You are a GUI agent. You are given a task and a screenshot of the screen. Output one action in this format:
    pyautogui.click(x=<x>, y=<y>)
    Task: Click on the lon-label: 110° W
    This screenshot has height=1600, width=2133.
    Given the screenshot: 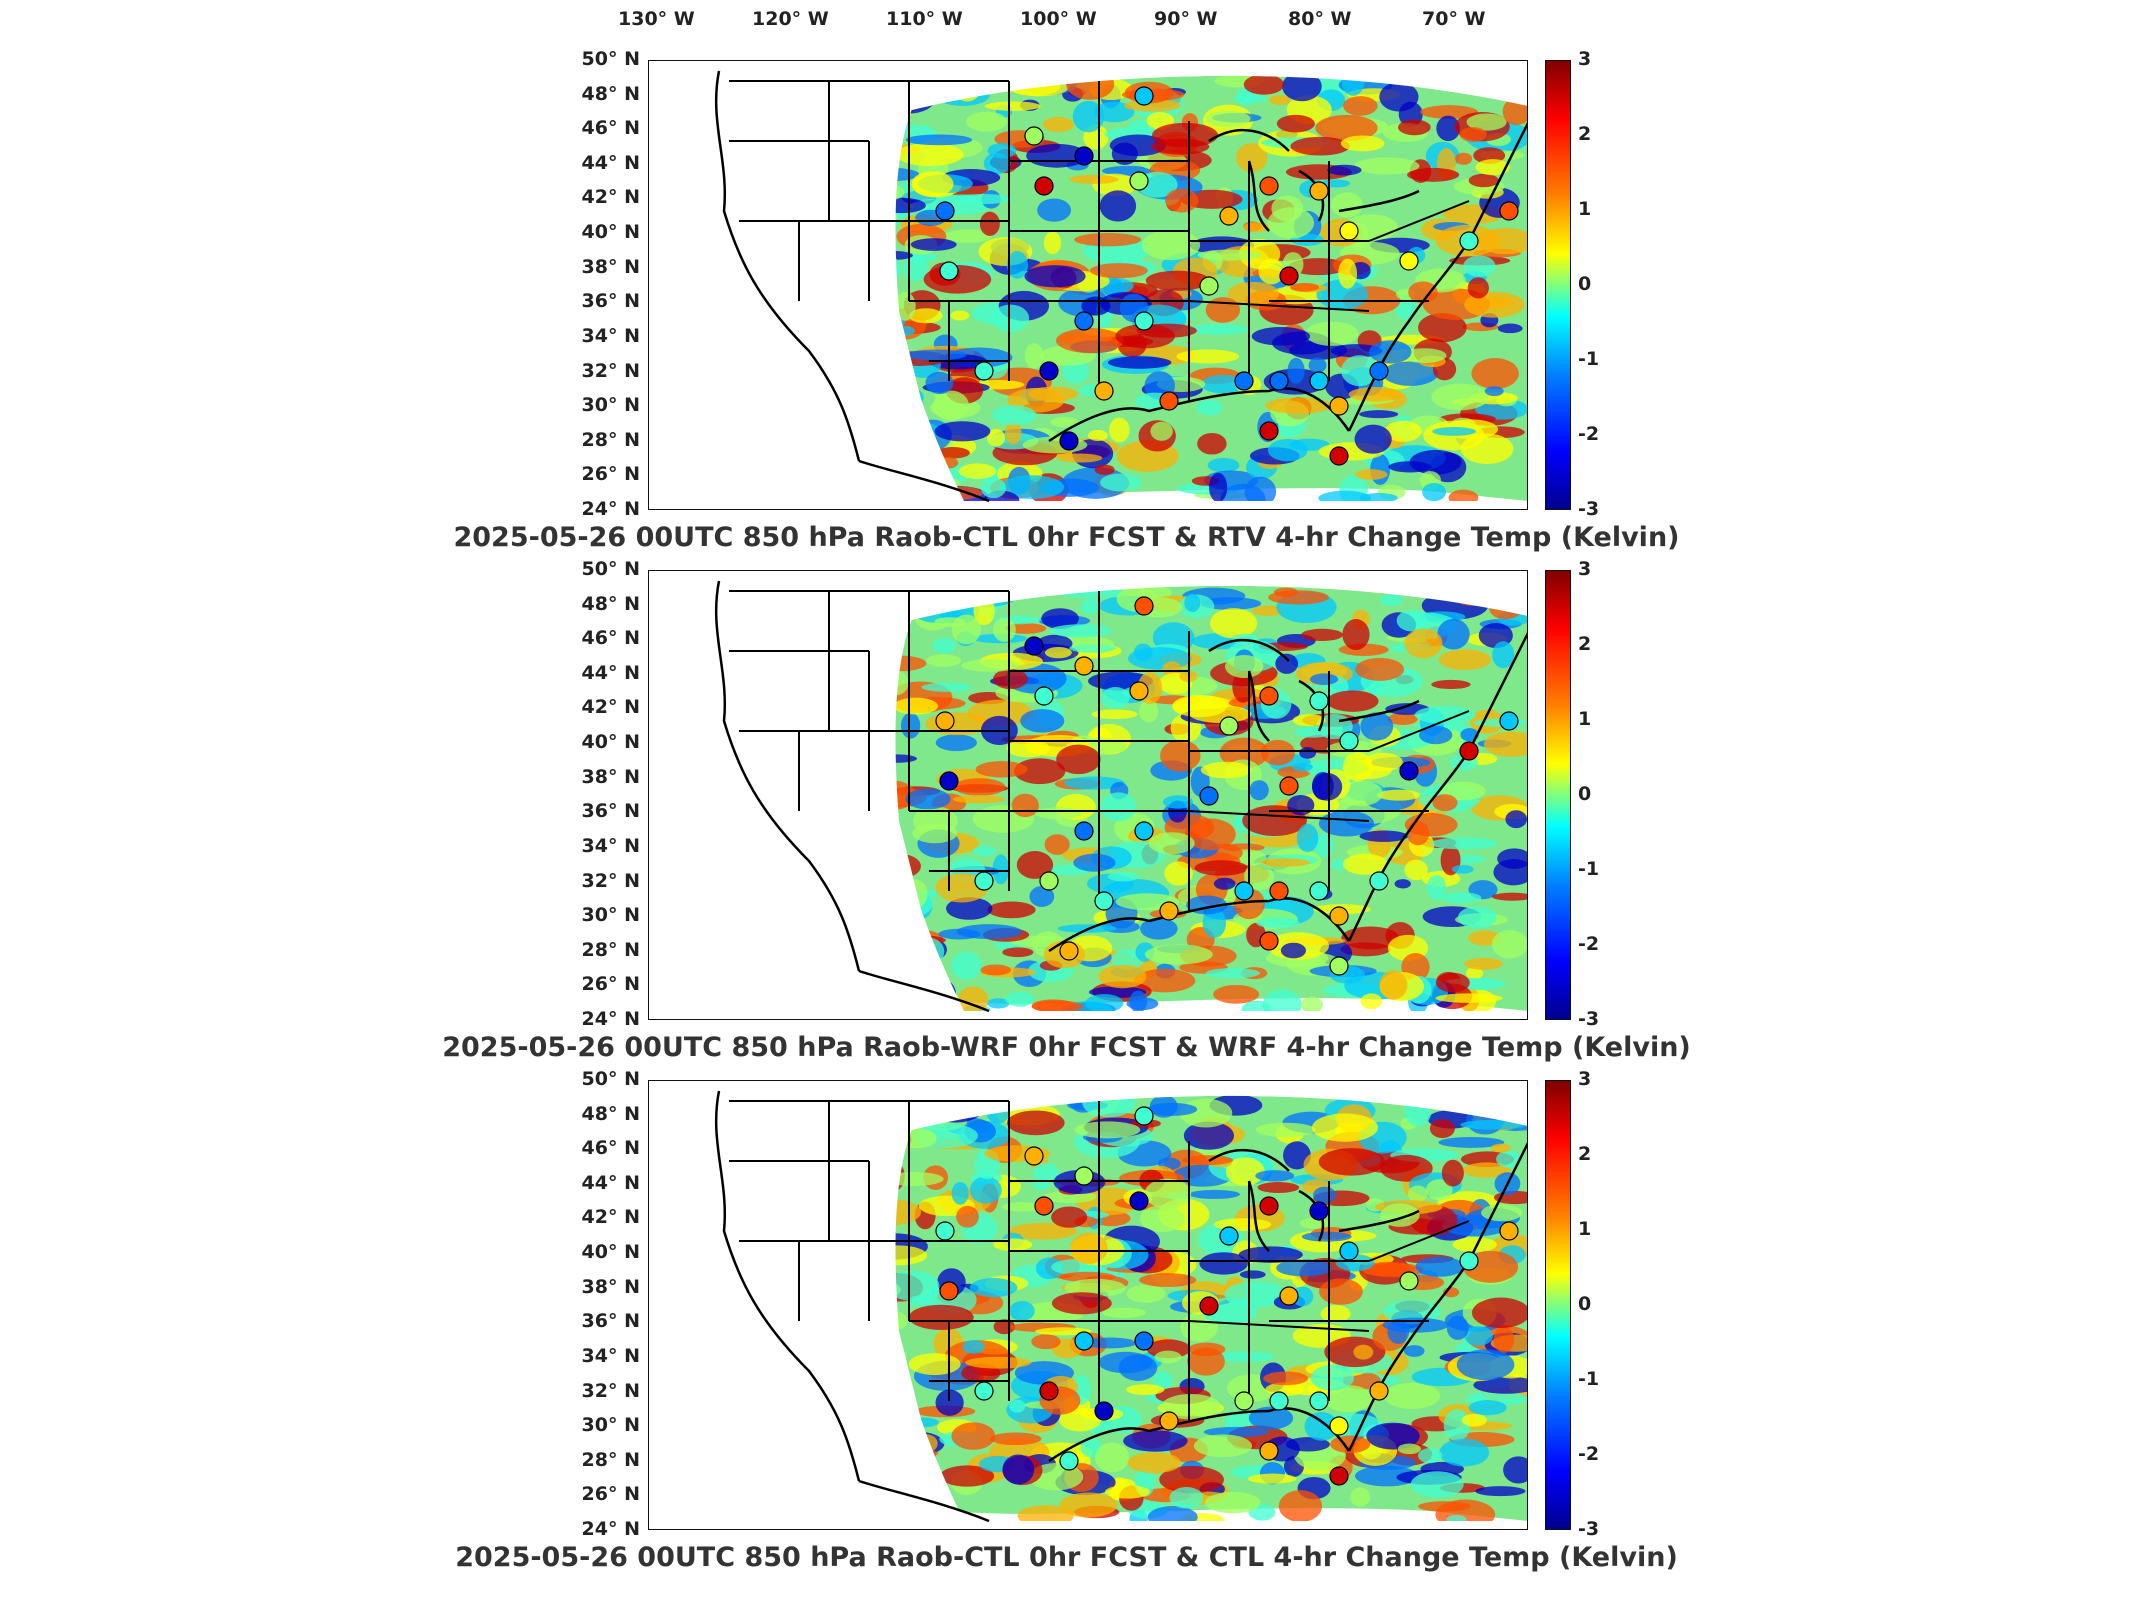 What is the action you would take?
    pyautogui.click(x=924, y=19)
    